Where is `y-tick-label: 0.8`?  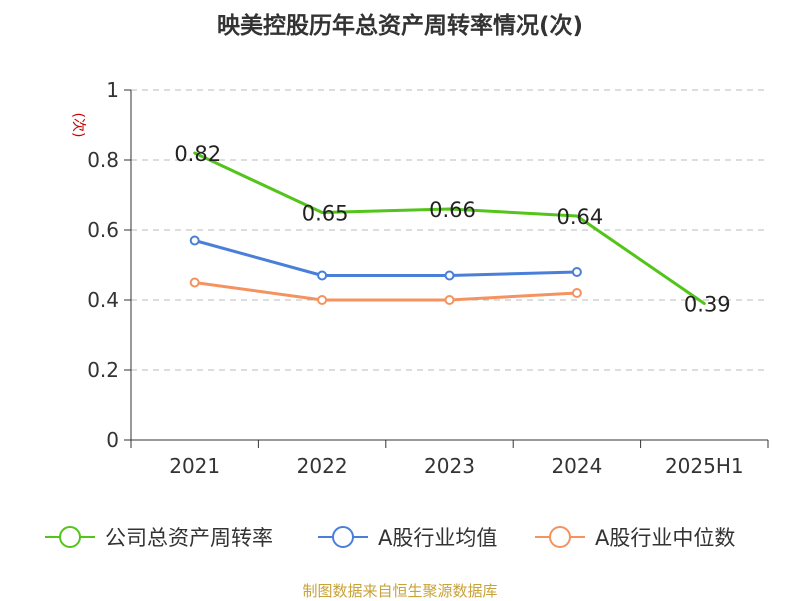
y-tick-label: 0.8 is located at coordinates (103, 160).